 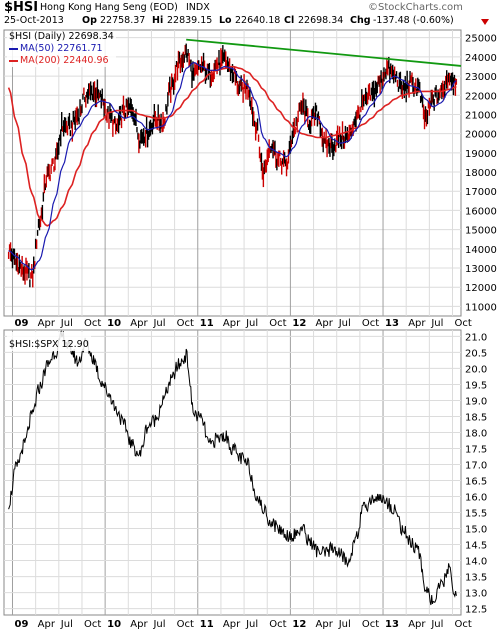 What do you see at coordinates (34, 20) in the screenshot?
I see `date-label: 25-Oct-2013` at bounding box center [34, 20].